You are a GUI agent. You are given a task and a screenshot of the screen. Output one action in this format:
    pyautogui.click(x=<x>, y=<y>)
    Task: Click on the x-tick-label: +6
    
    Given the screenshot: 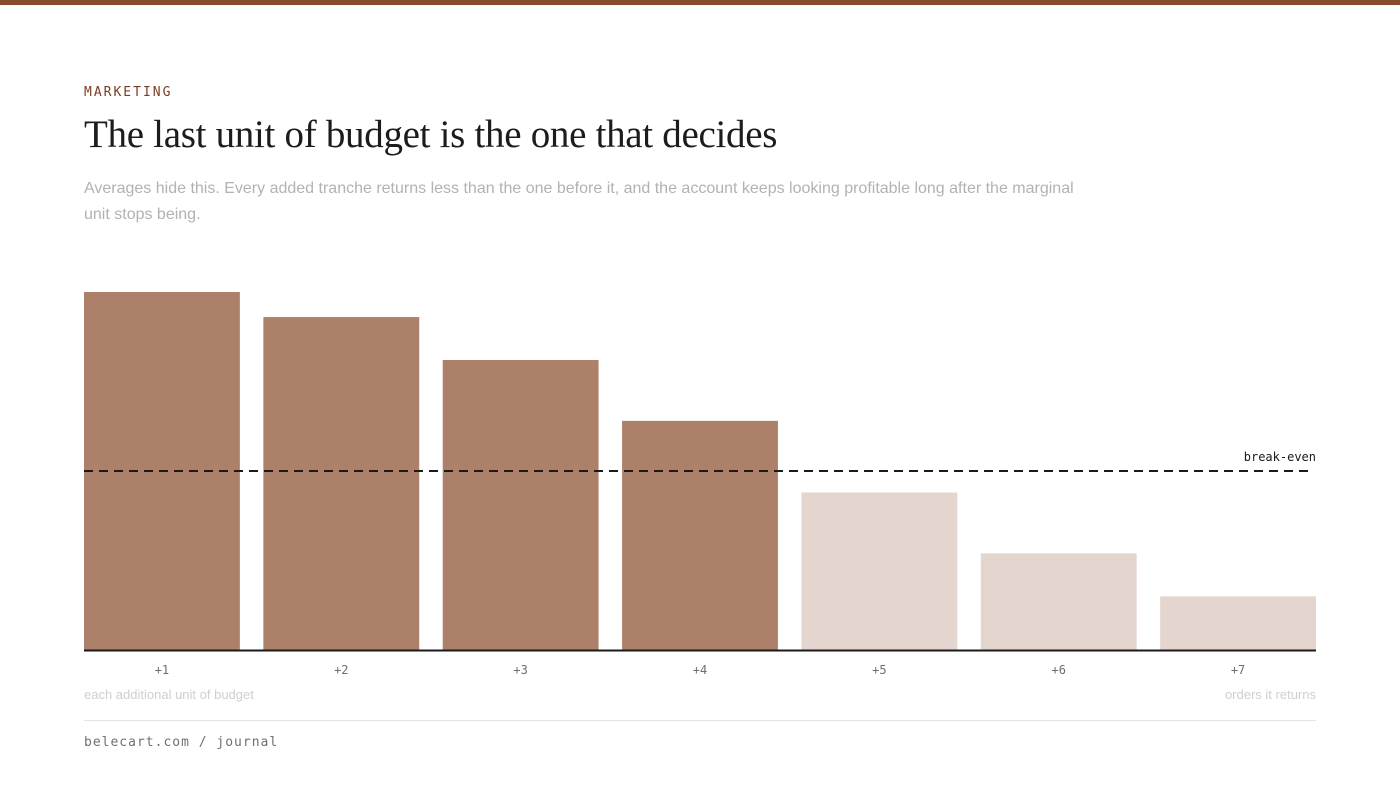 What is the action you would take?
    pyautogui.click(x=1058, y=670)
    